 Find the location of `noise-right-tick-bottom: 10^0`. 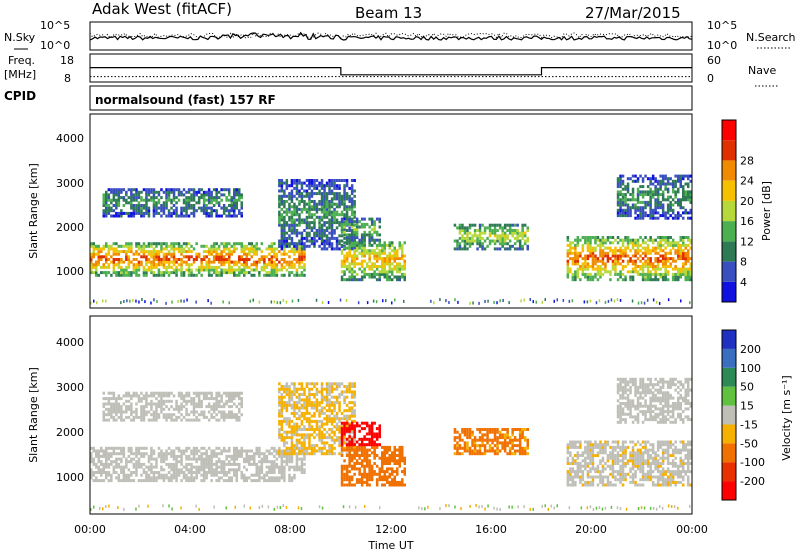

noise-right-tick-bottom: 10^0 is located at coordinates (722, 45).